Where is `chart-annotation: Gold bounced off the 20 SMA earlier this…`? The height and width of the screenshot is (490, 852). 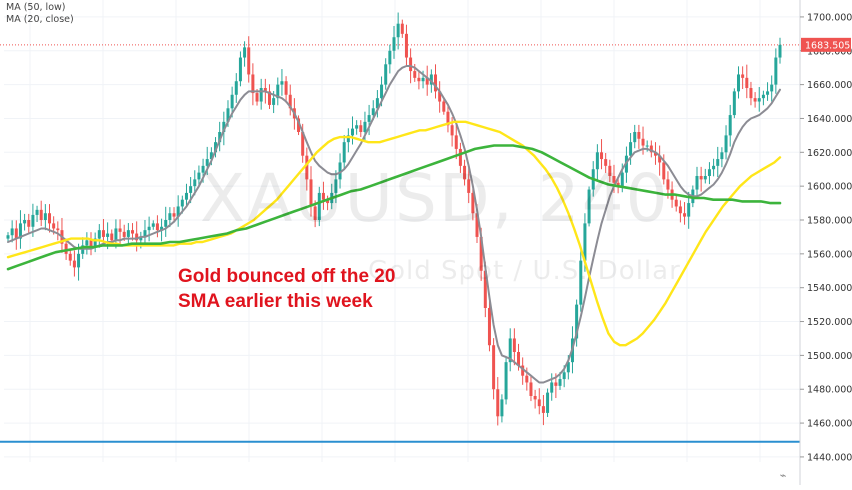 chart-annotation: Gold bounced off the 20 SMA earlier this… is located at coordinates (286, 289).